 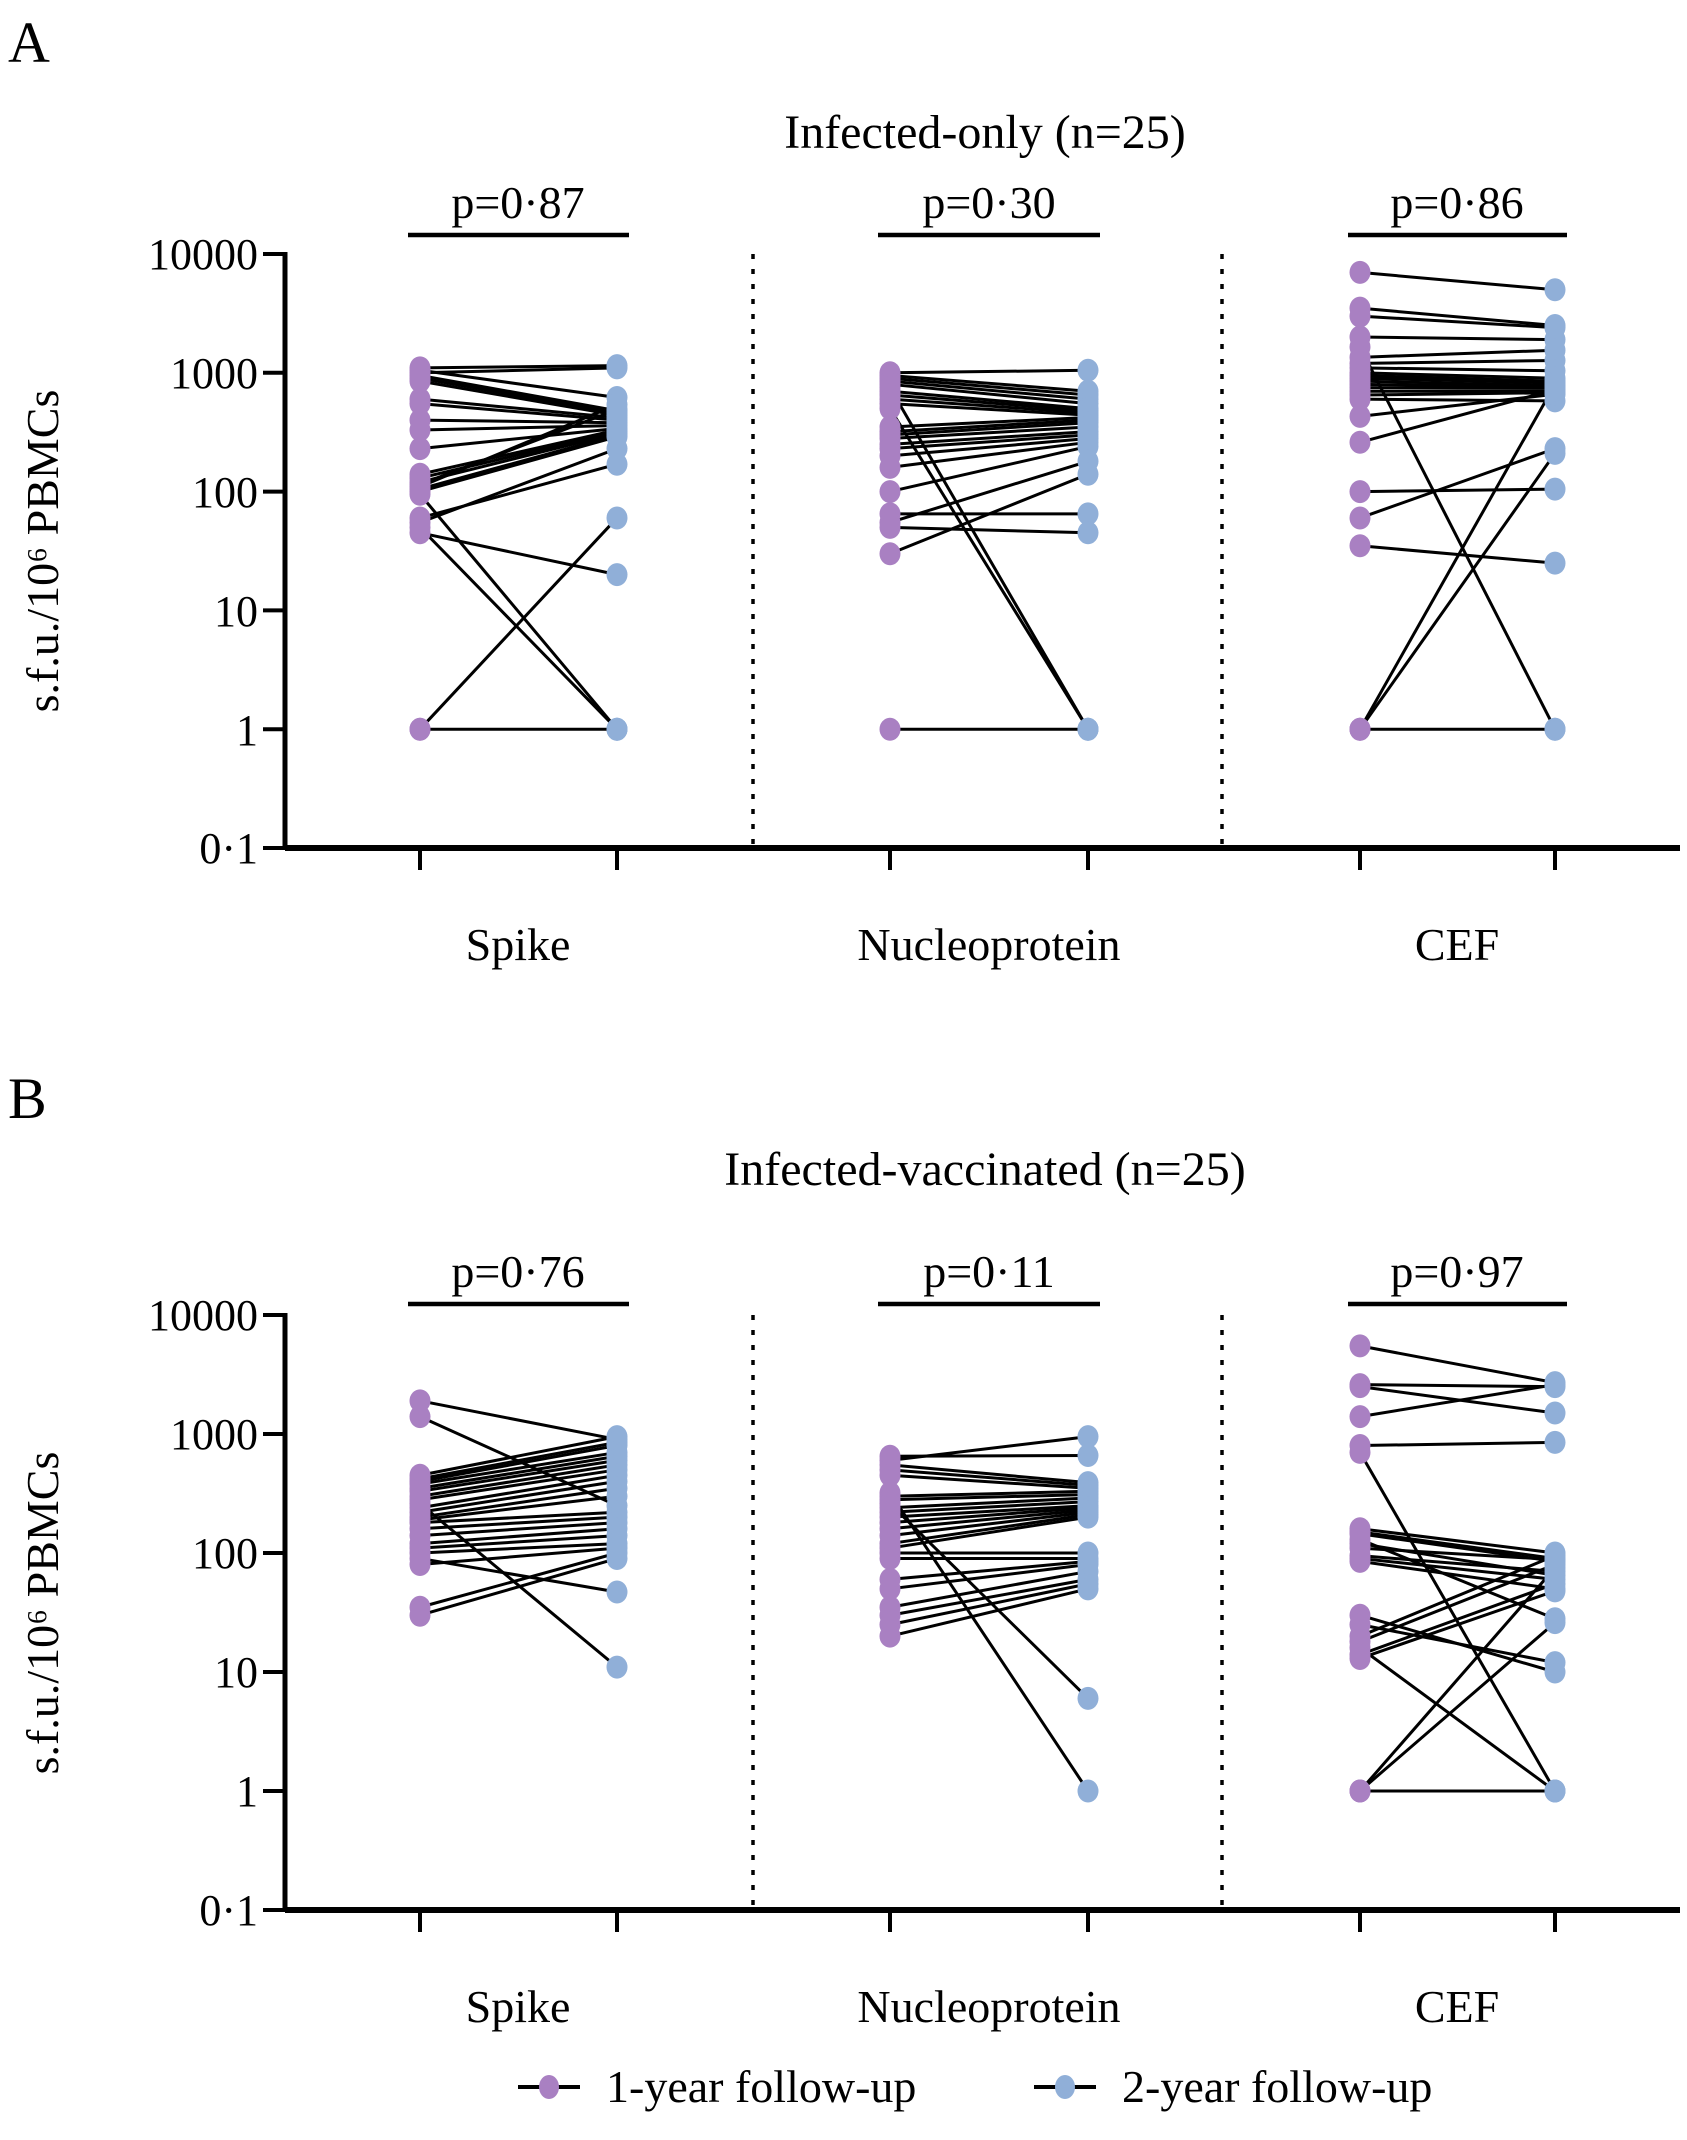 What do you see at coordinates (247, 1791) in the screenshot?
I see `panel-b-ytick-1: 1` at bounding box center [247, 1791].